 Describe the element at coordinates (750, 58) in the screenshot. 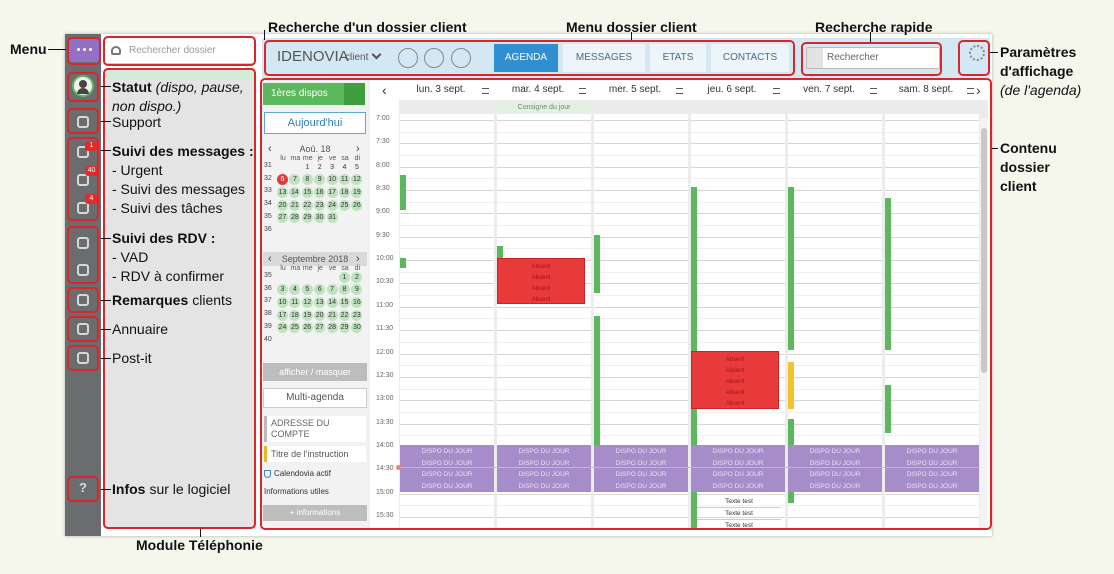

I see `tab: CONTACTS` at that location.